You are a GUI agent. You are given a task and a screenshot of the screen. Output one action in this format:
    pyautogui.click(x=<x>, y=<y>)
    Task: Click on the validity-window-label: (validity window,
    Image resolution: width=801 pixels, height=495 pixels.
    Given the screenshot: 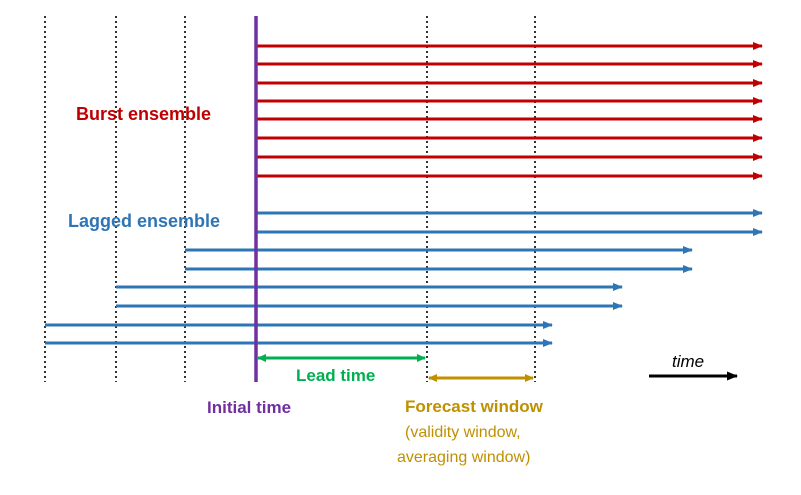 What is the action you would take?
    pyautogui.click(x=463, y=432)
    